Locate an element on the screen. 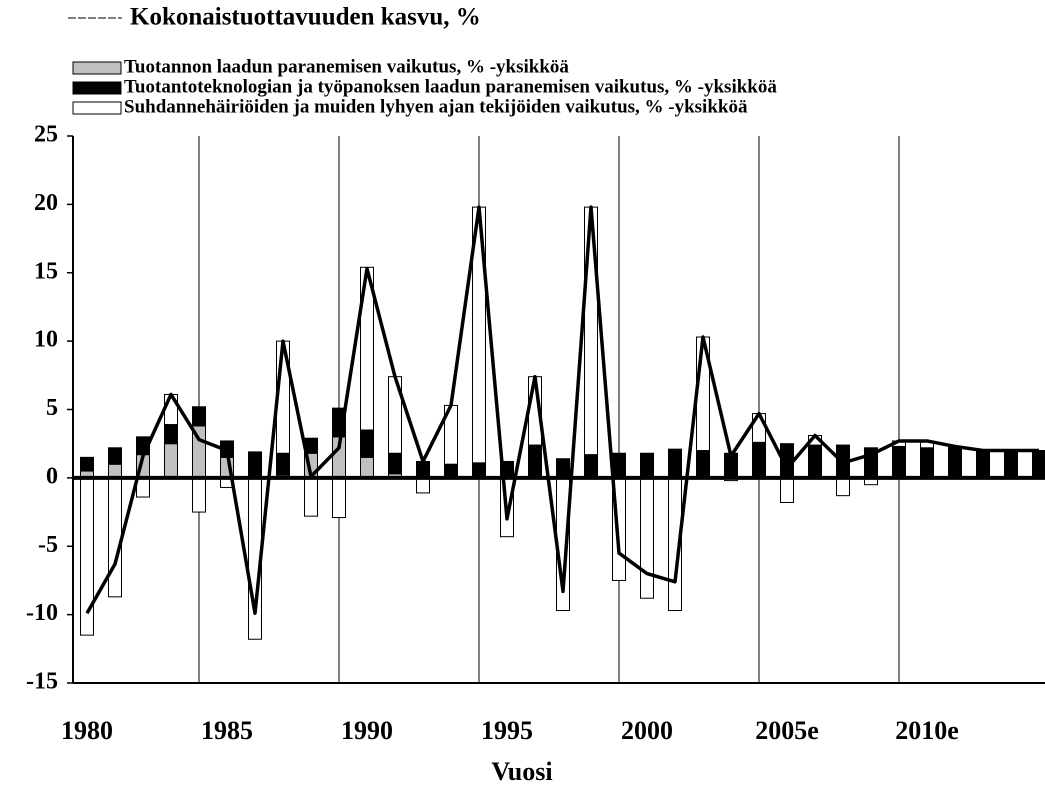  x-tick-label: 1990 is located at coordinates (367, 730).